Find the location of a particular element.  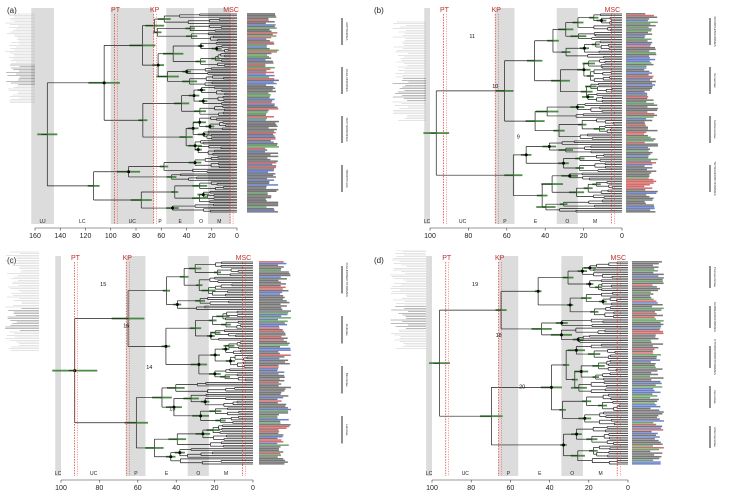

clade-label: SCORPAENIFORMES is located at coordinates (715, 31).